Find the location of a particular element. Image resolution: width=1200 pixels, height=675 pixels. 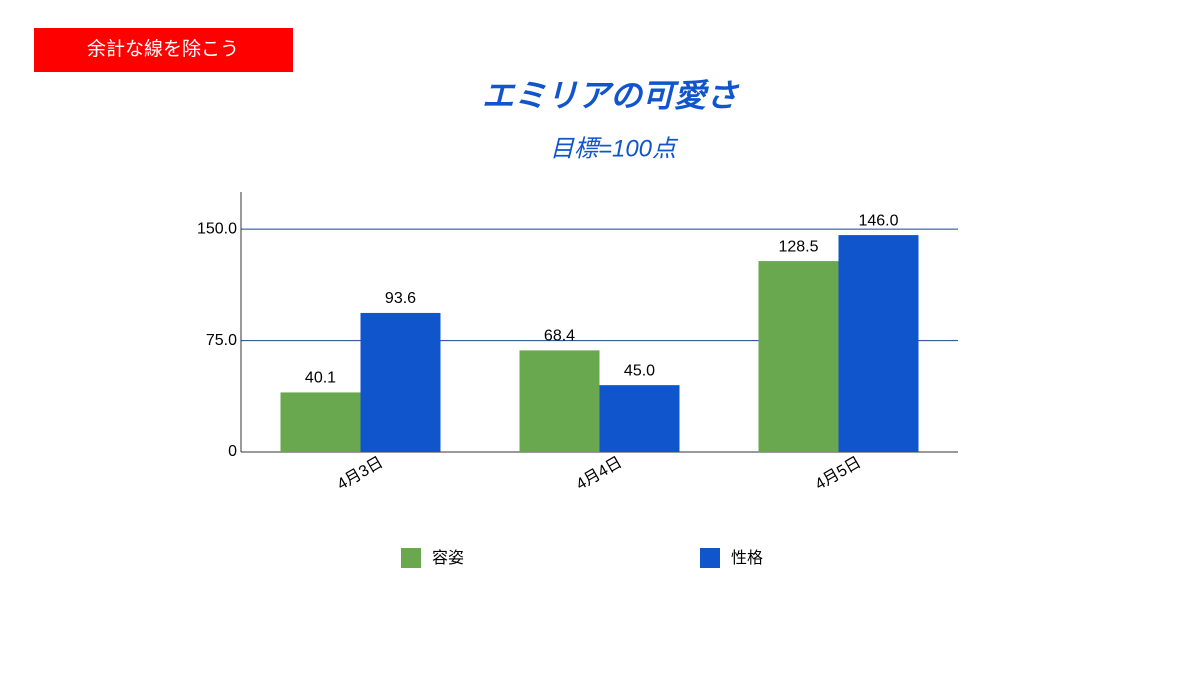

chart-subtitle: 目標=100点 is located at coordinates (614, 148).